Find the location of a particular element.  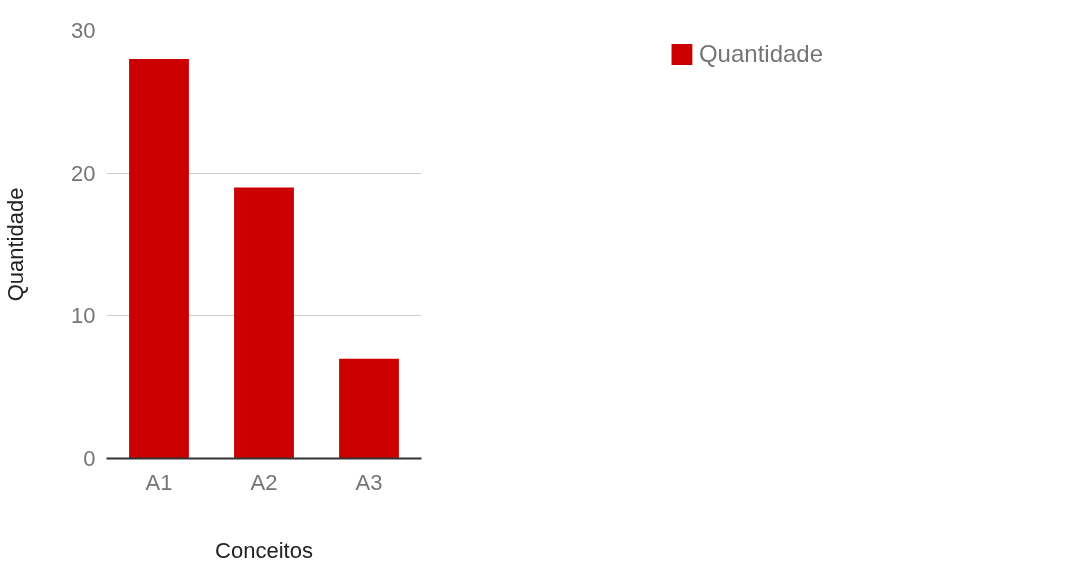

x-tick-label: A2 is located at coordinates (264, 482).